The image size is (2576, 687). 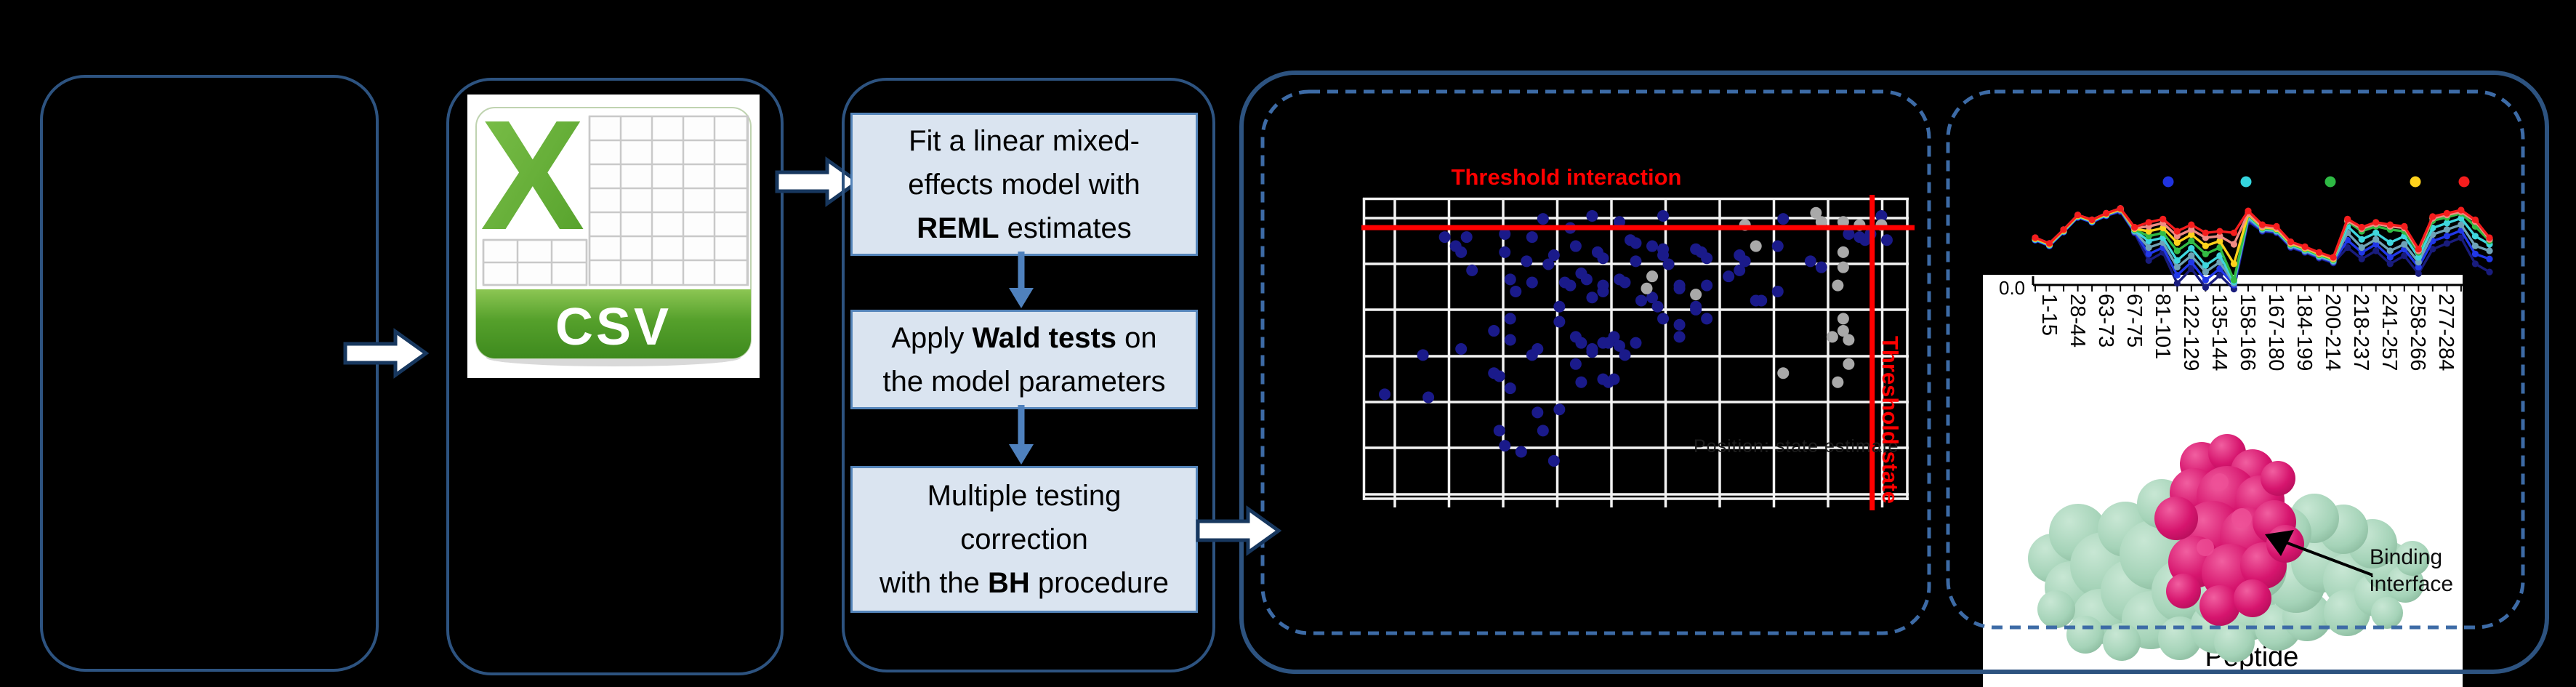 I want to click on arrow-input-to-csv, so click(x=386, y=353).